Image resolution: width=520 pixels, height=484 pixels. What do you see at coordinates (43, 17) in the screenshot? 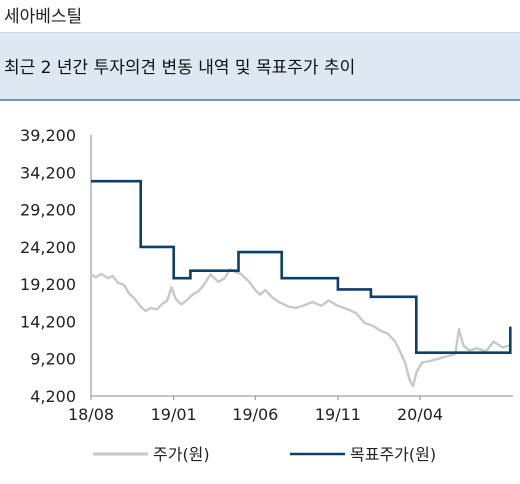
I see `company-name: 세아베스틸` at bounding box center [43, 17].